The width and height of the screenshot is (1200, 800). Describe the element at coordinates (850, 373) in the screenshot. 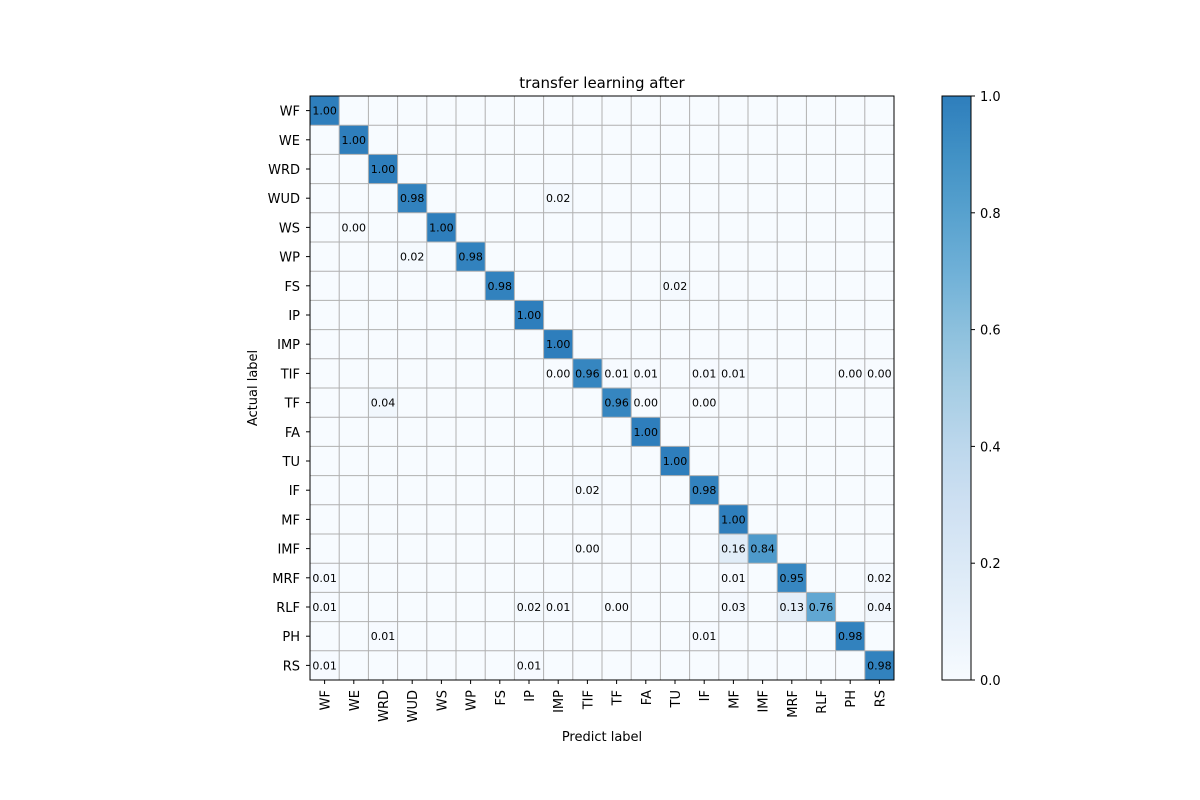

I see `heatmap-cell-TIF-PH` at that location.